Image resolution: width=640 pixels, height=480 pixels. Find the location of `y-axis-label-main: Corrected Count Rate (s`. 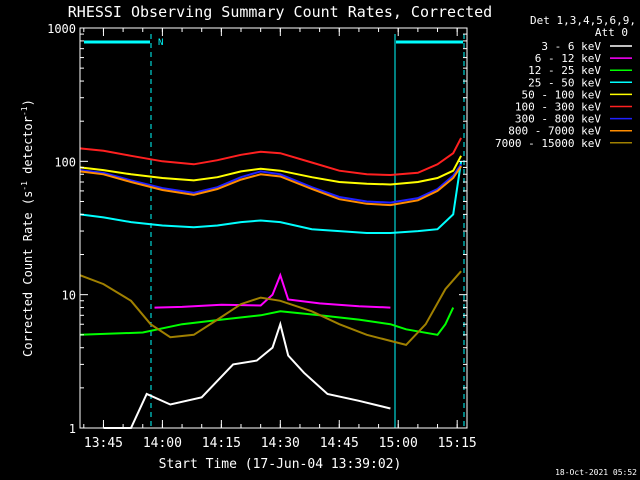

y-axis-label-main: Corrected Count Rate (s is located at coordinates (28, 274).